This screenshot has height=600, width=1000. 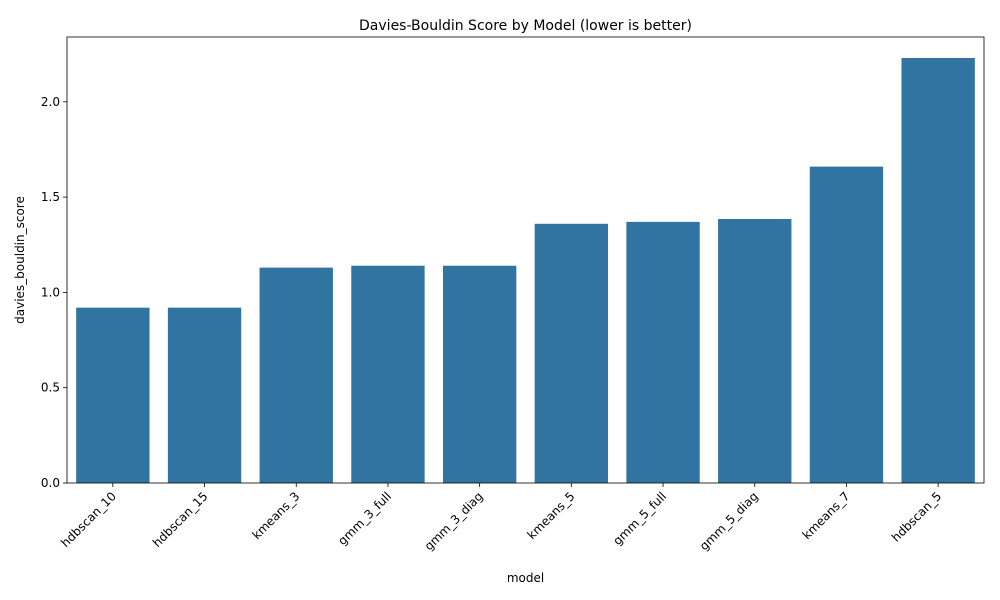 What do you see at coordinates (275, 515) in the screenshot?
I see `x-tick-label-kmeans_3: kmeans_3` at bounding box center [275, 515].